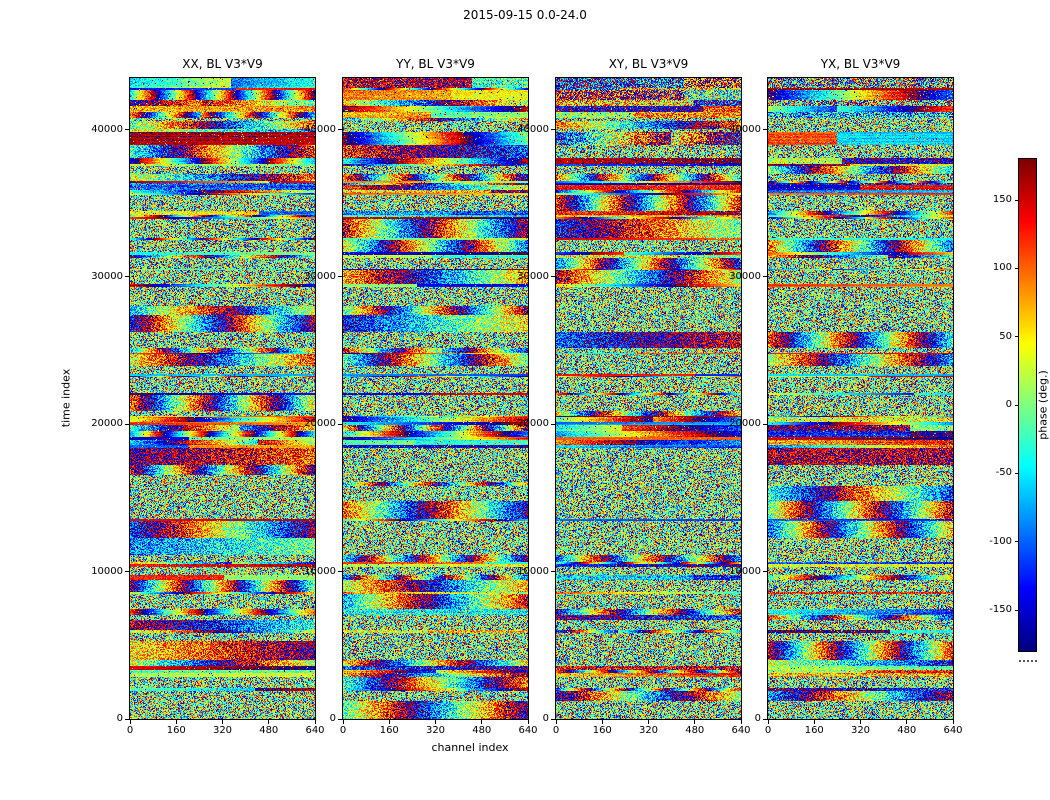 The image size is (1050, 800). I want to click on colorbar-tick-label: 100, so click(1002, 268).